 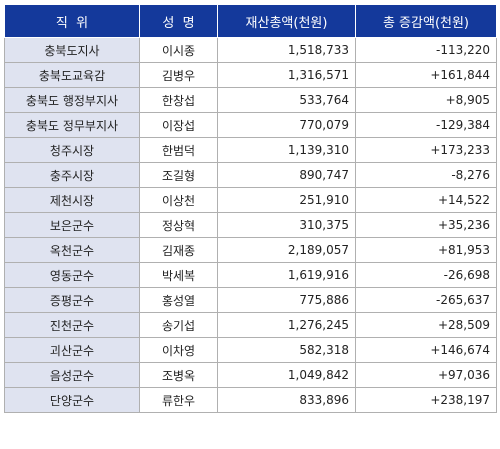 What do you see at coordinates (286, 150) in the screenshot?
I see `total-cell: 1,139,310` at bounding box center [286, 150].